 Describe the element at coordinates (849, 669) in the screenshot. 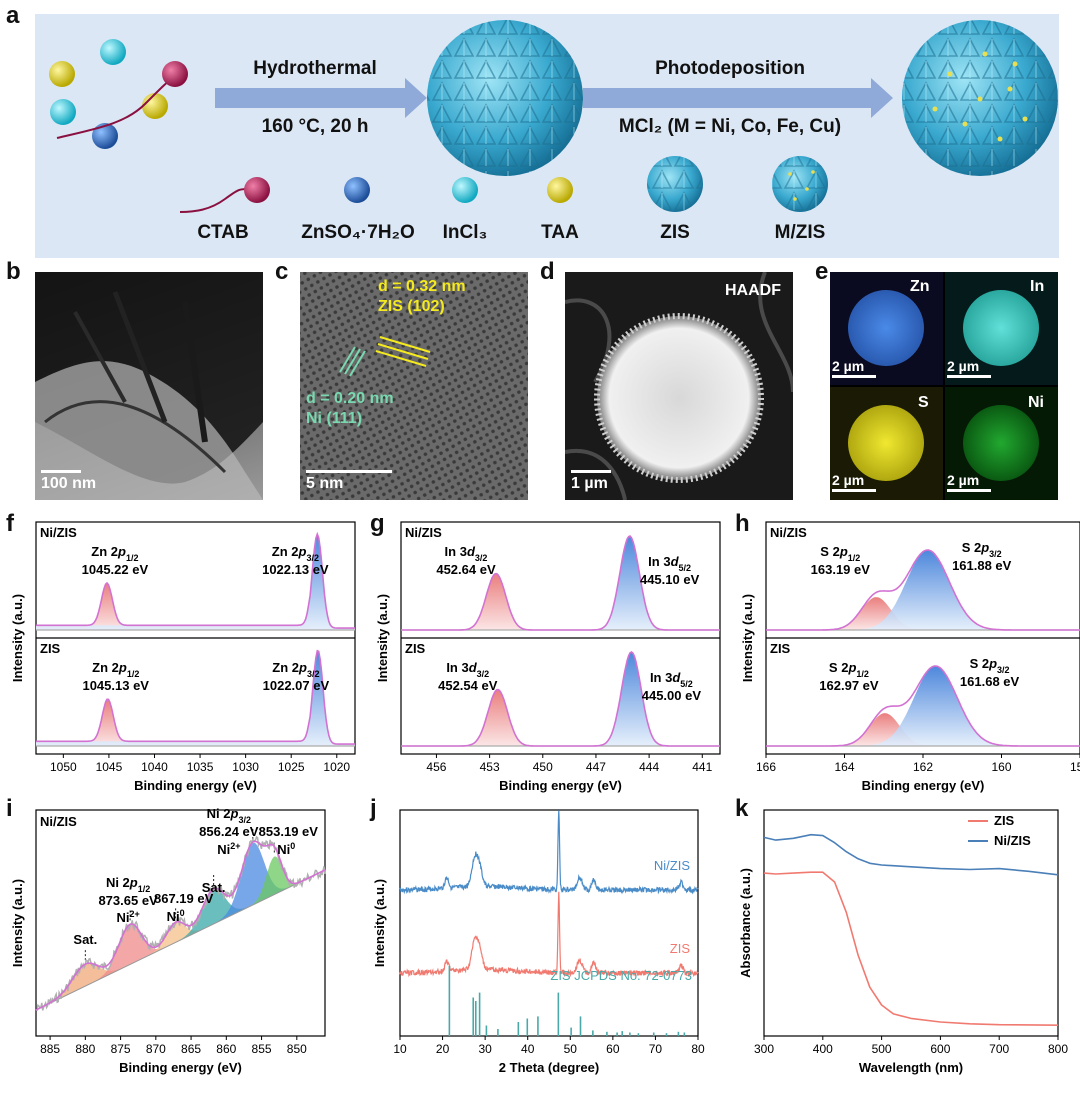

I see `peak-label-1: S 2p1/2` at that location.